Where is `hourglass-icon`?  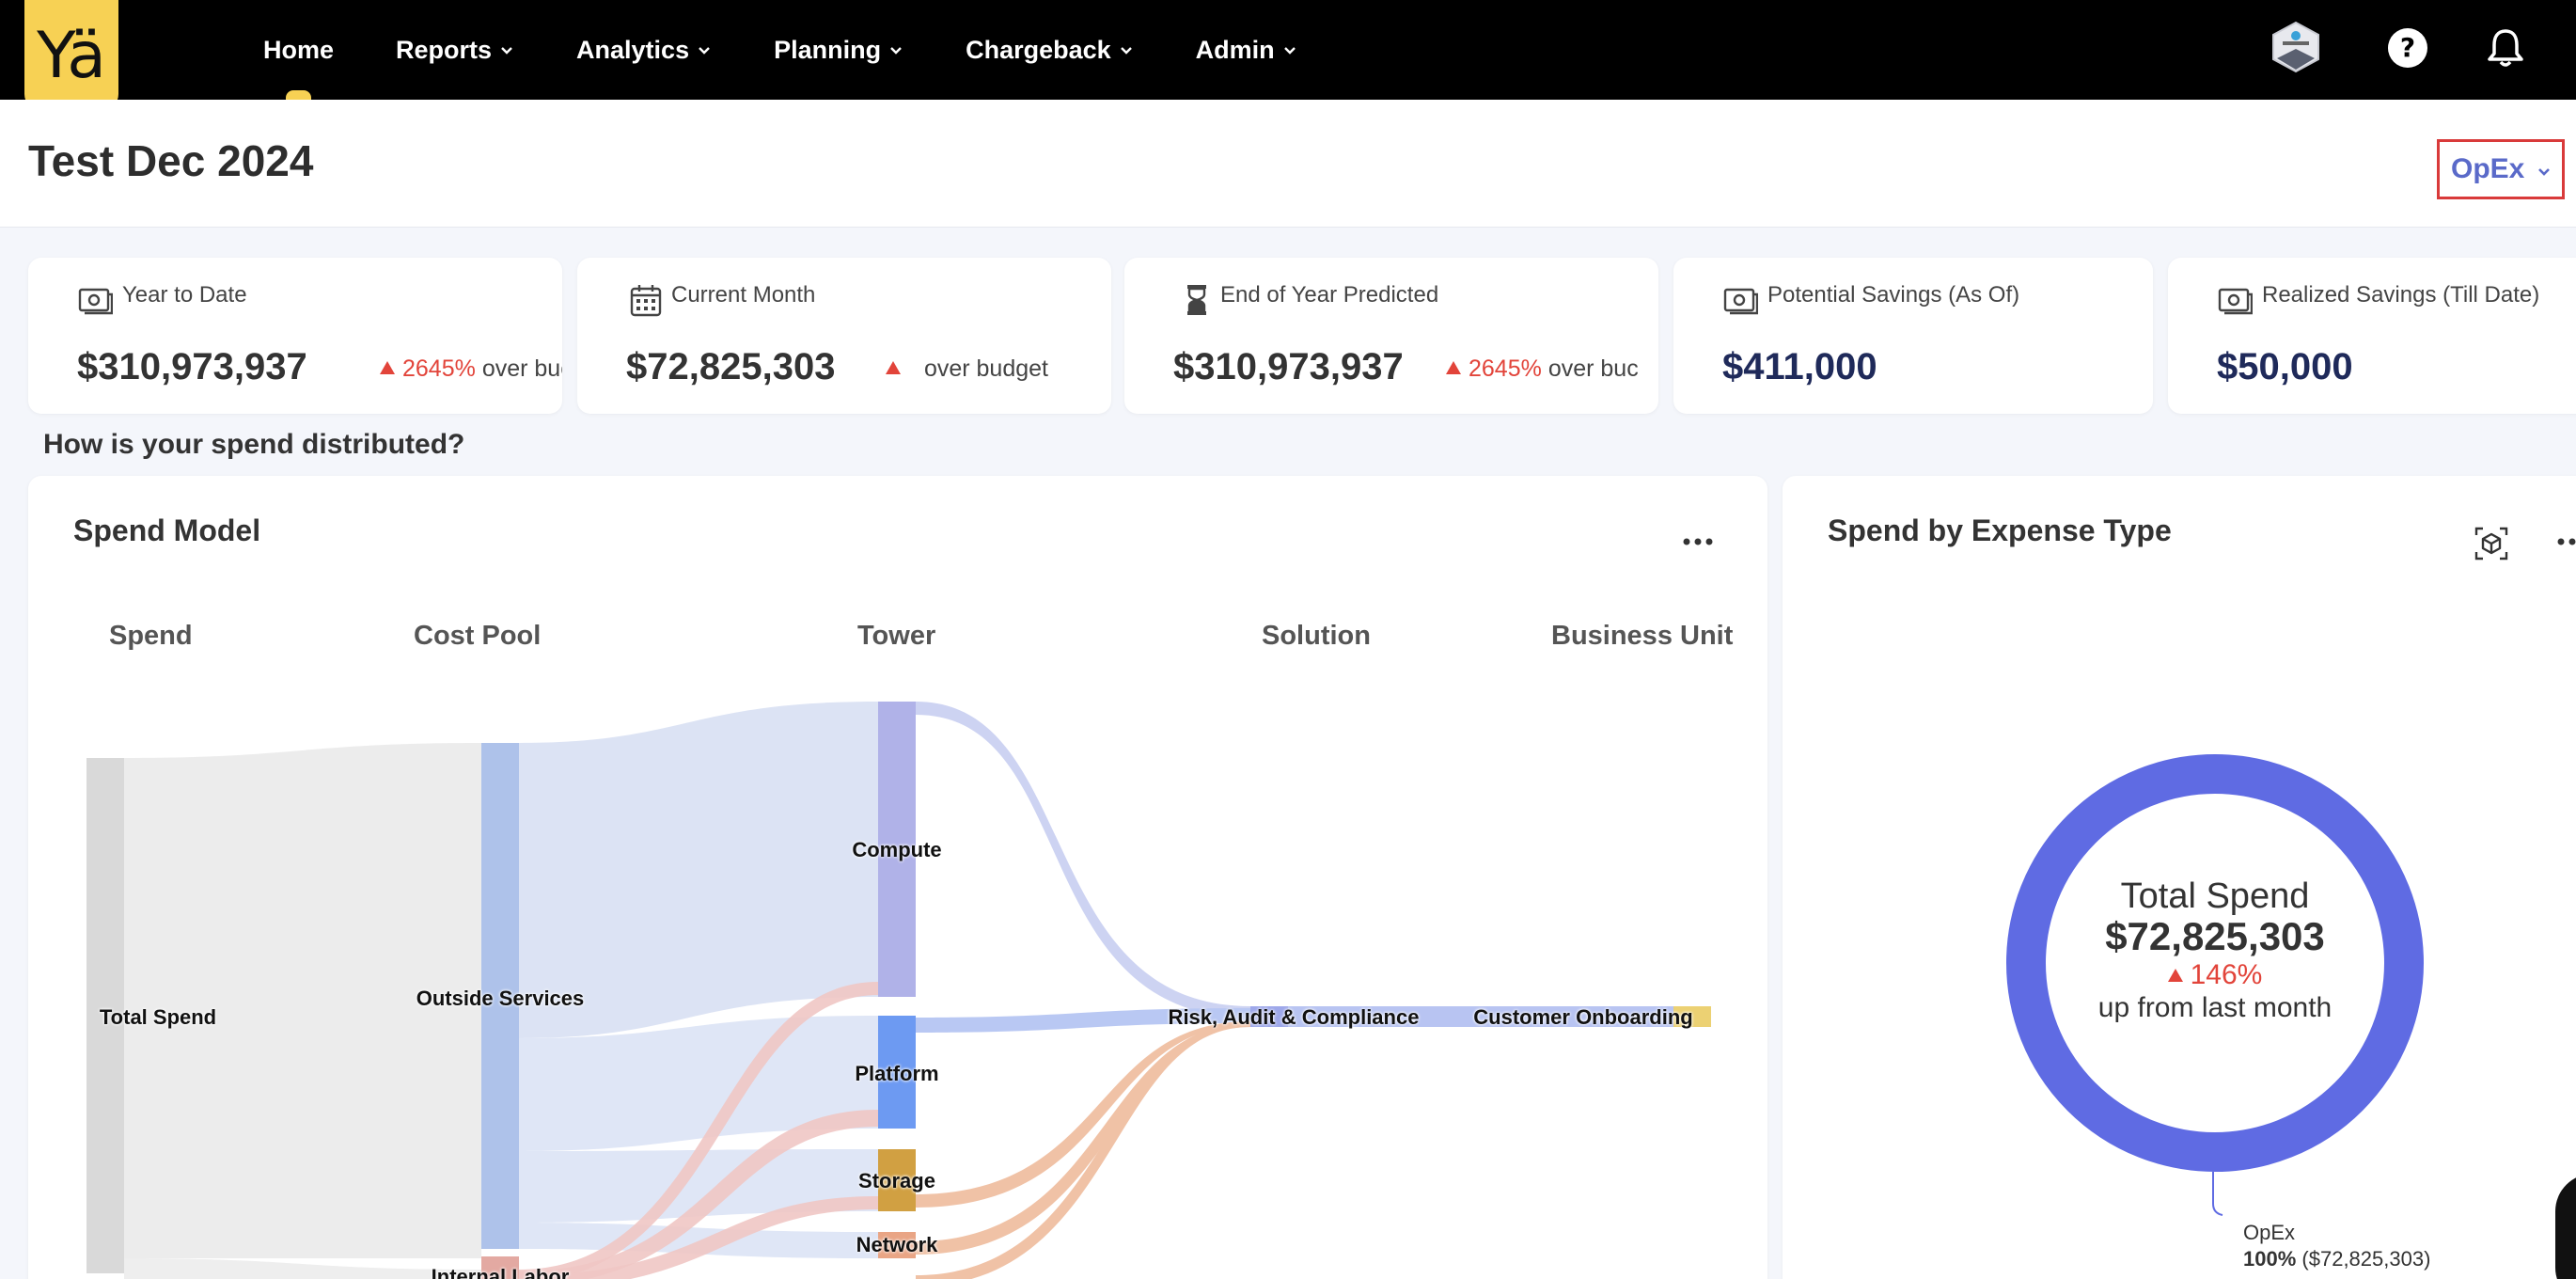
hourglass-icon is located at coordinates (1197, 300).